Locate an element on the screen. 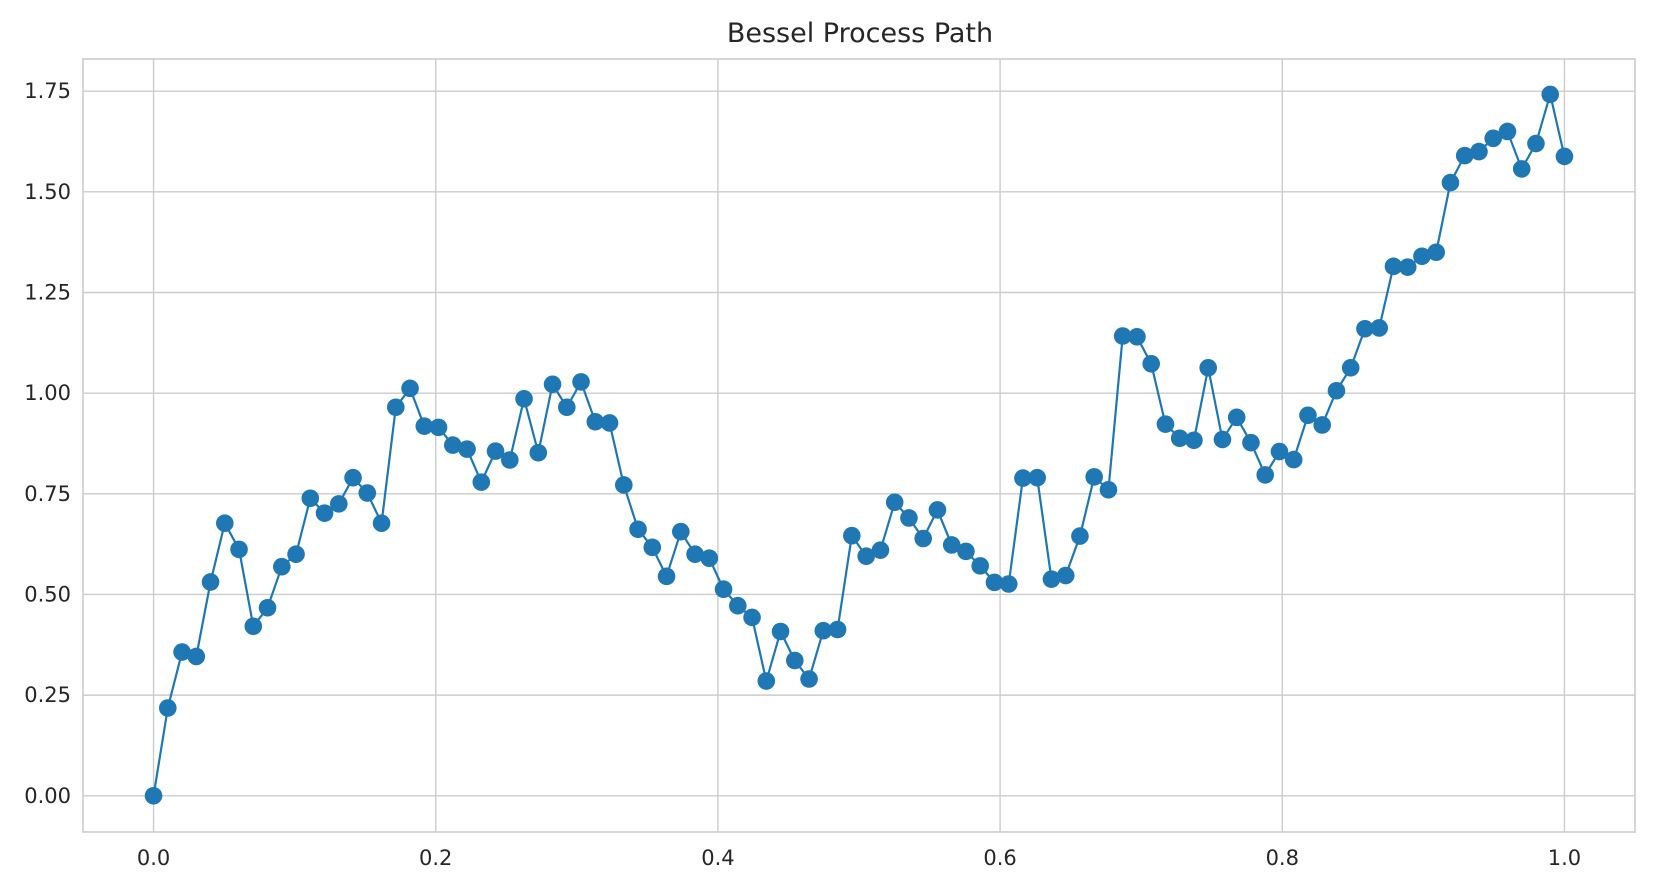 The height and width of the screenshot is (890, 1653). x-tick-label: 0.2 is located at coordinates (435, 858).